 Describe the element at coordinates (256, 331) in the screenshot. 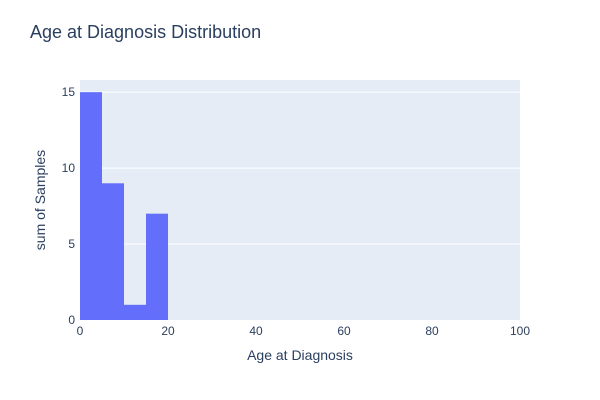

I see `x-tick-label: 40` at that location.